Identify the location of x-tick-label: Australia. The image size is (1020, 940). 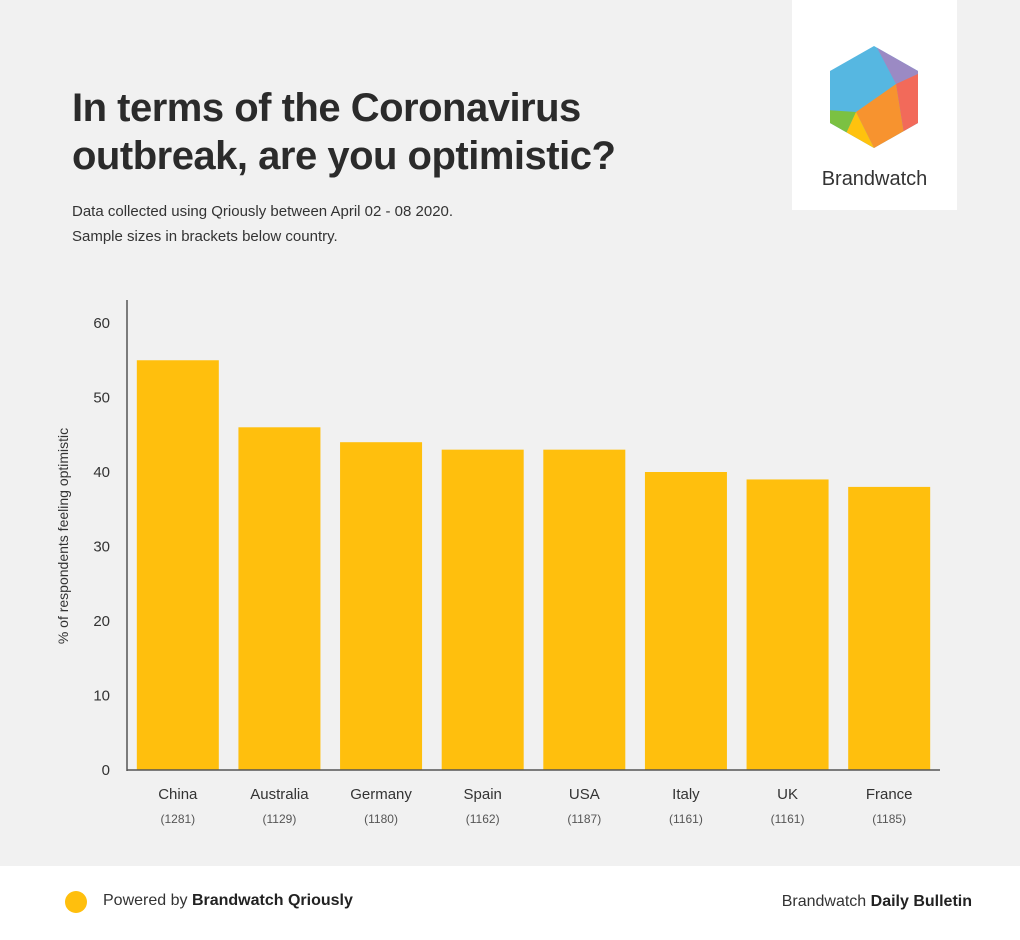
(279, 794).